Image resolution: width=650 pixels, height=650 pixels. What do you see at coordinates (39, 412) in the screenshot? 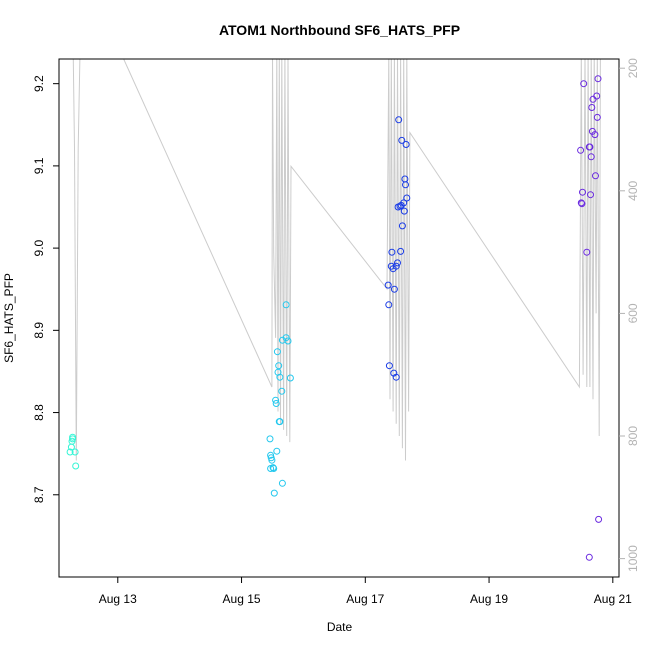
I see `y-tick-label: 8.8` at bounding box center [39, 412].